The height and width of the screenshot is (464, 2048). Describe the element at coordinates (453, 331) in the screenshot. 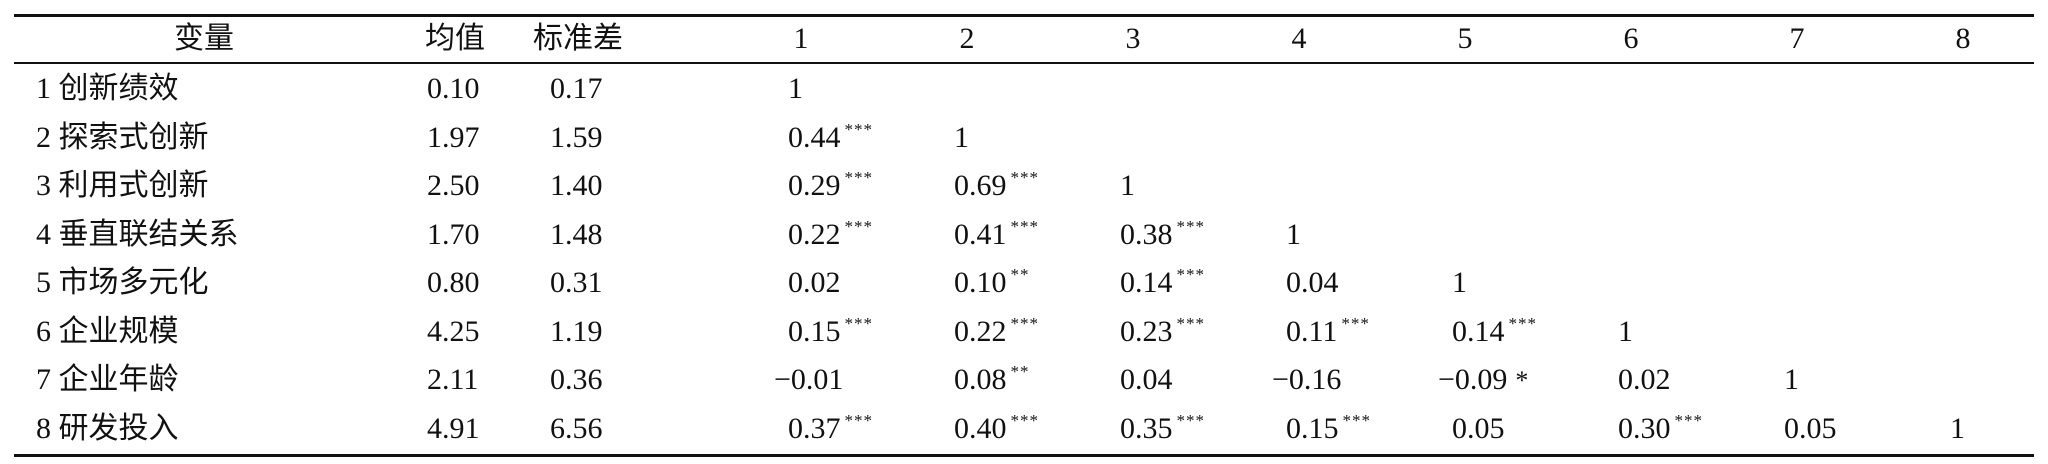

I see `mean-value: 4.25` at that location.